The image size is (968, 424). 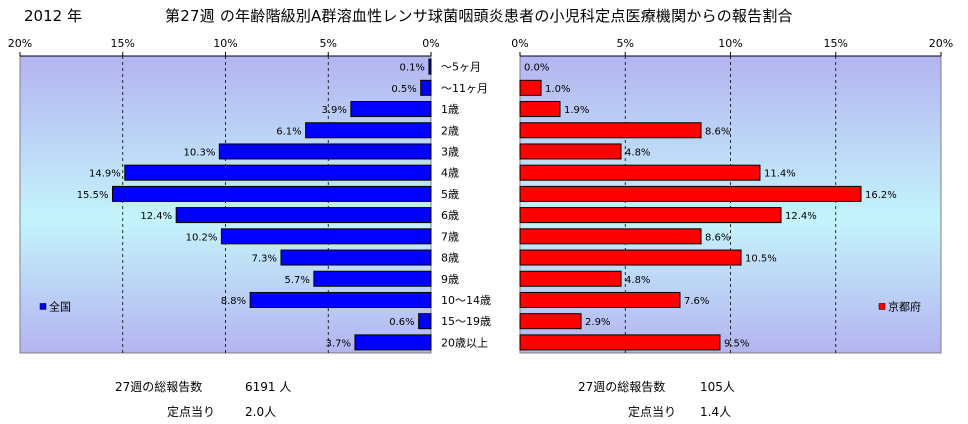 What do you see at coordinates (736, 343) in the screenshot?
I see `kyoto-value-label: 9.5%` at bounding box center [736, 343].